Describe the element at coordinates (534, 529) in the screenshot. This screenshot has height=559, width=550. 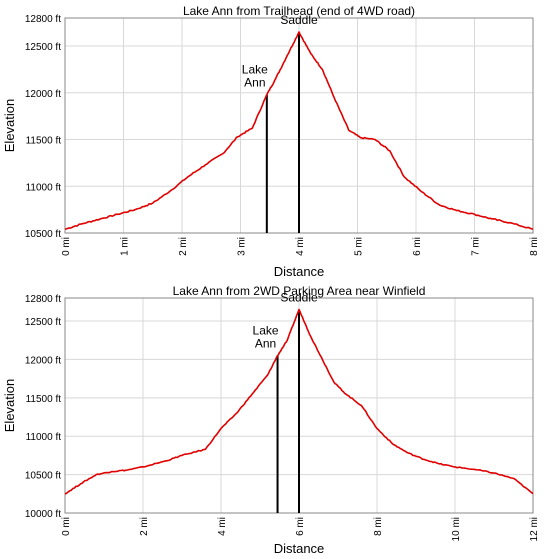
I see `x-tick-label: 12 mi` at that location.